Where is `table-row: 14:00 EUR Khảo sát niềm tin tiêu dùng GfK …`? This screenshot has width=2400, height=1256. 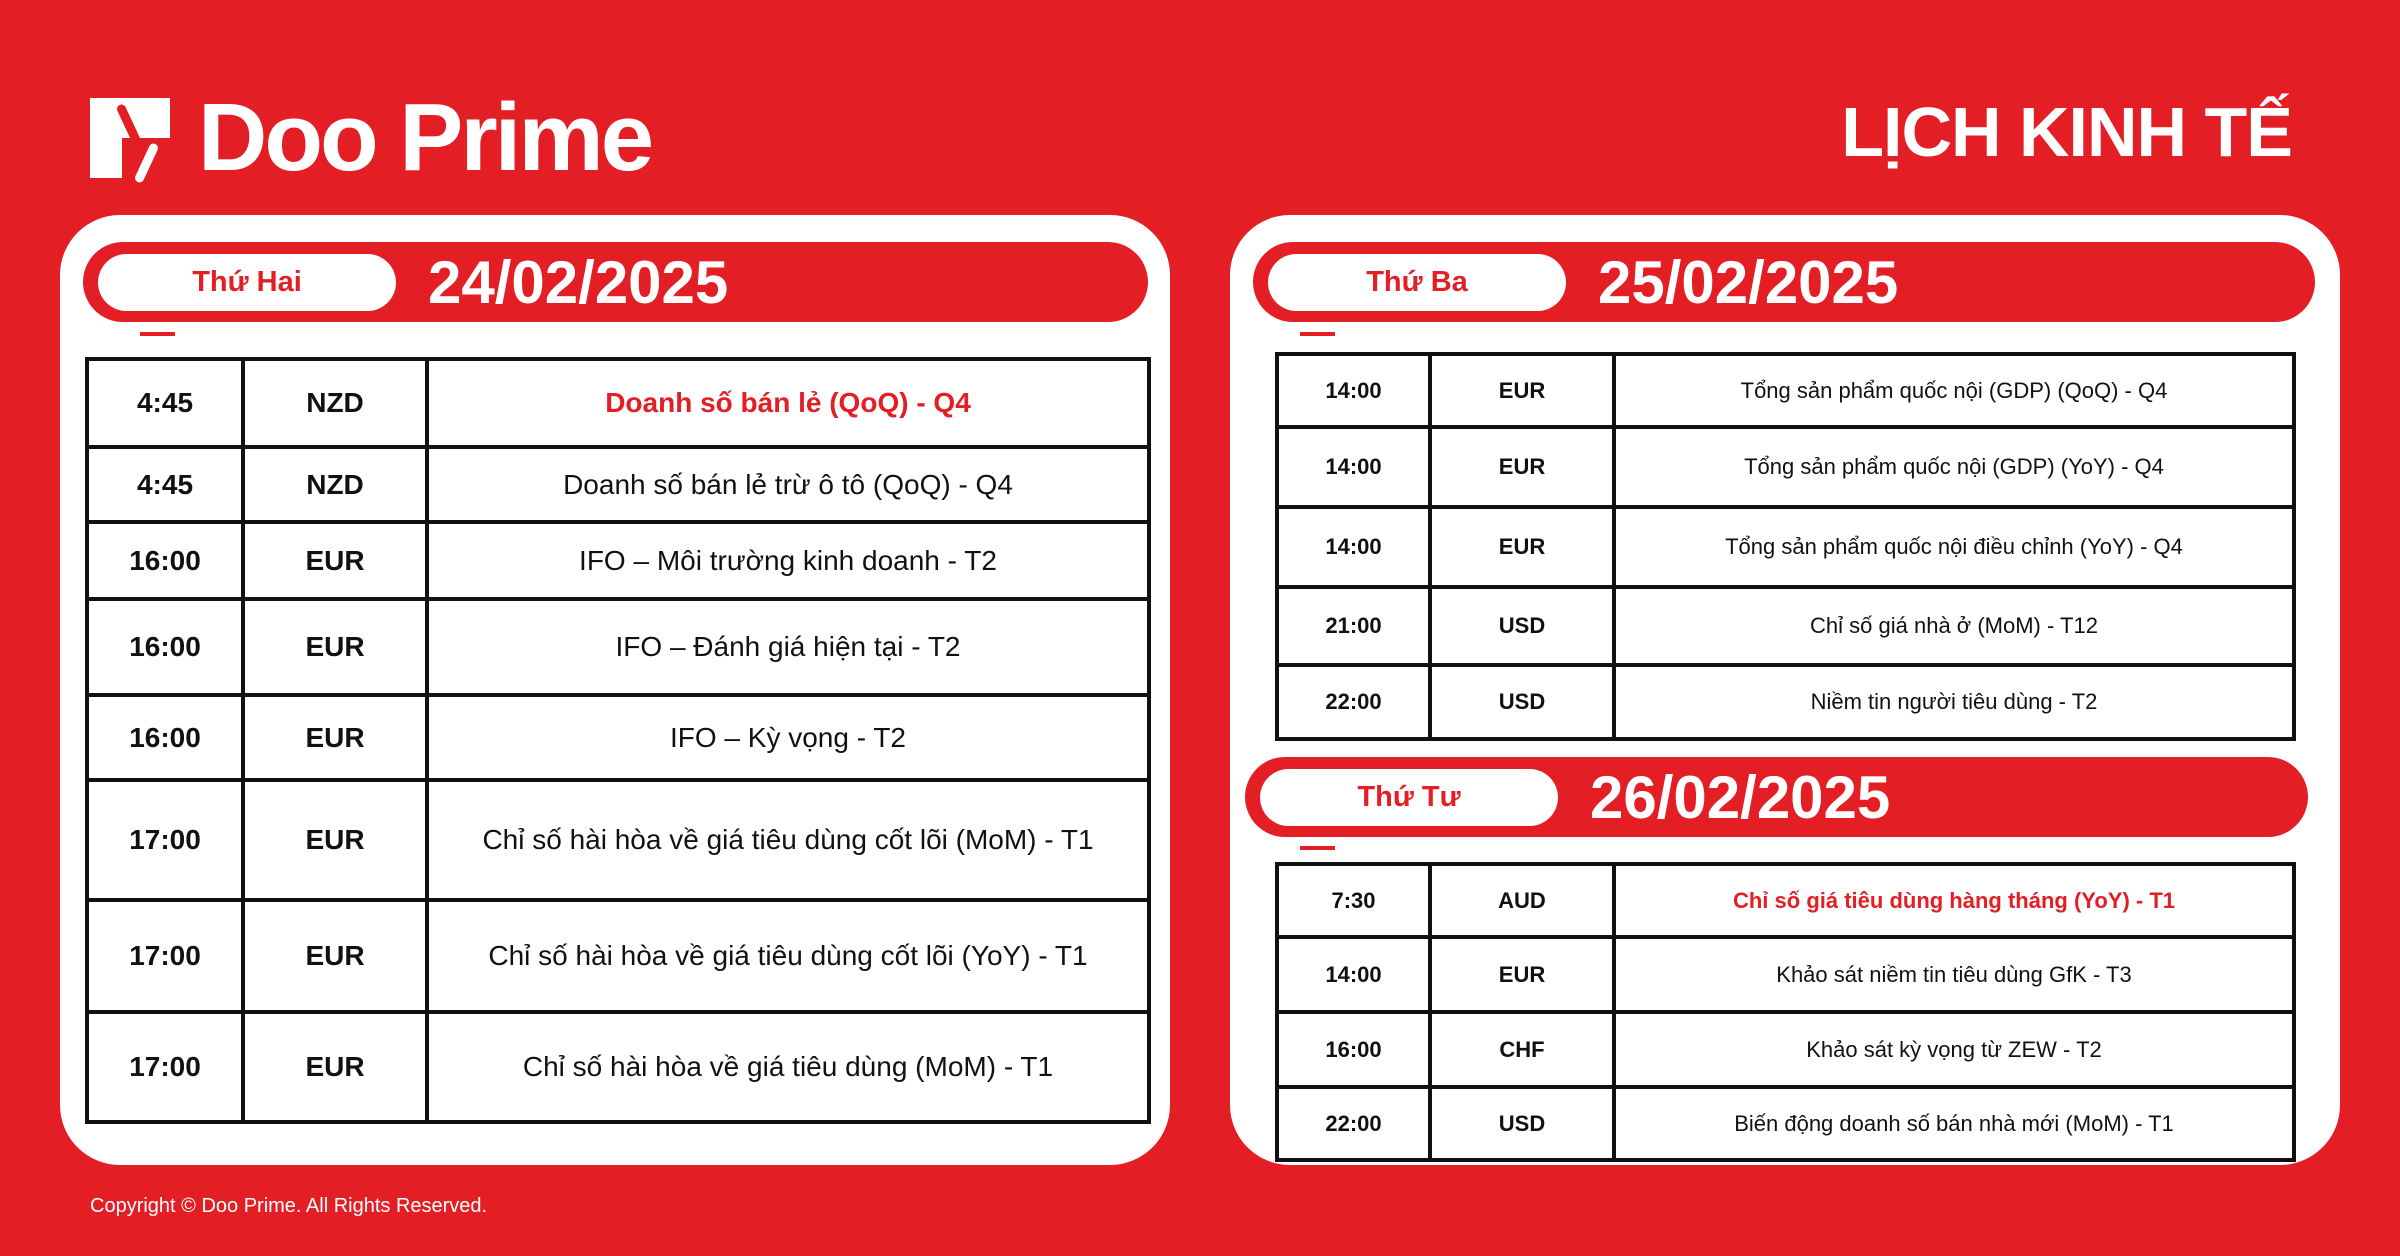
table-row: 14:00 EUR Khảo sát niềm tin tiêu dùng GfK … is located at coordinates (1785, 974).